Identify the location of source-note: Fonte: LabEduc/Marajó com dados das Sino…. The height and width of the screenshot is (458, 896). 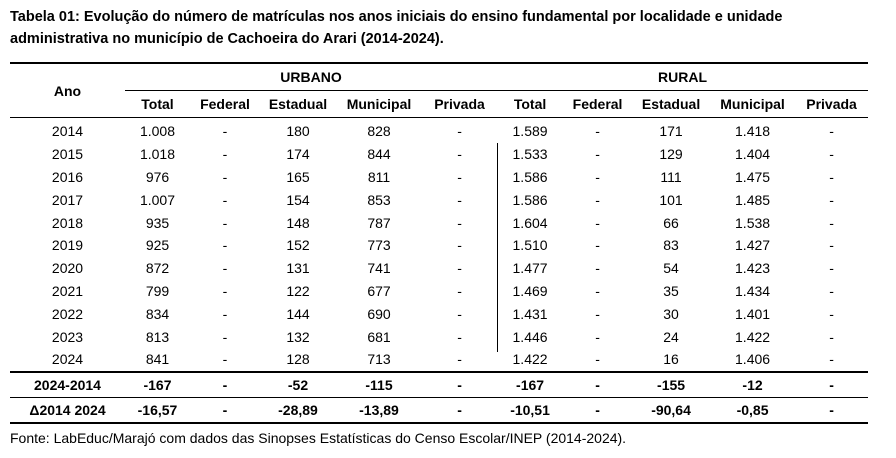
(318, 438).